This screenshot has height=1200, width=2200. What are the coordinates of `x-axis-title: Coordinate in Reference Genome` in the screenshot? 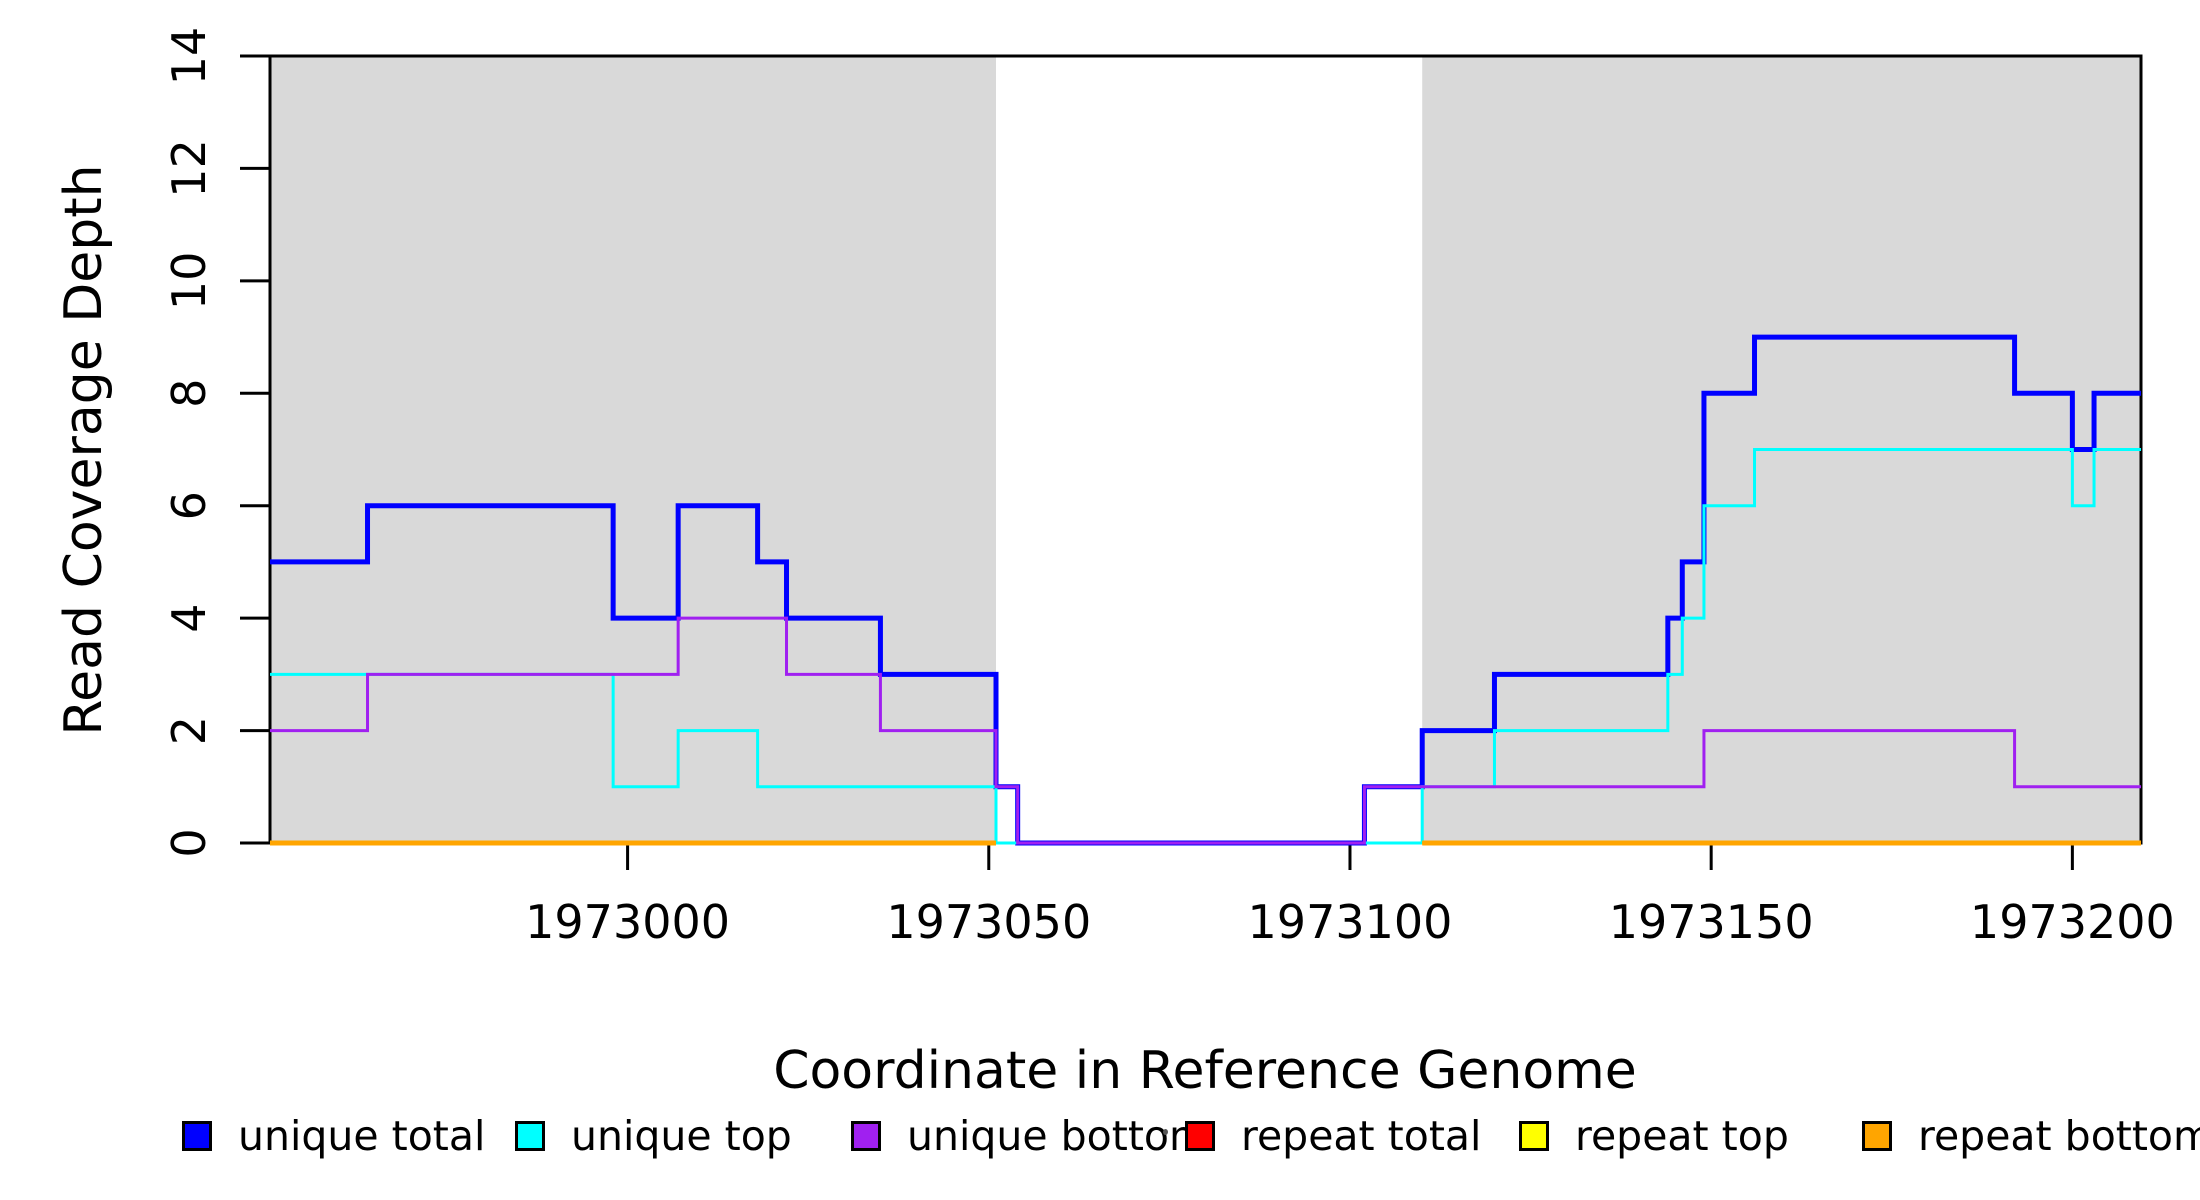 It's located at (1205, 1071).